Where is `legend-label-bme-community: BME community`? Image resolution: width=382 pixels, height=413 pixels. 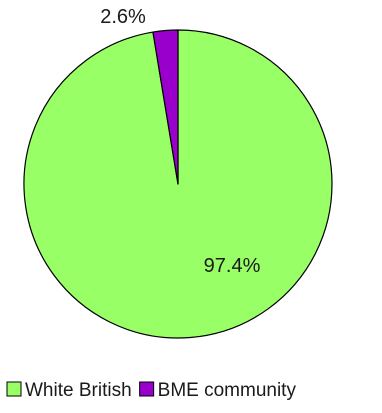
legend-label-bme-community: BME community is located at coordinates (227, 390).